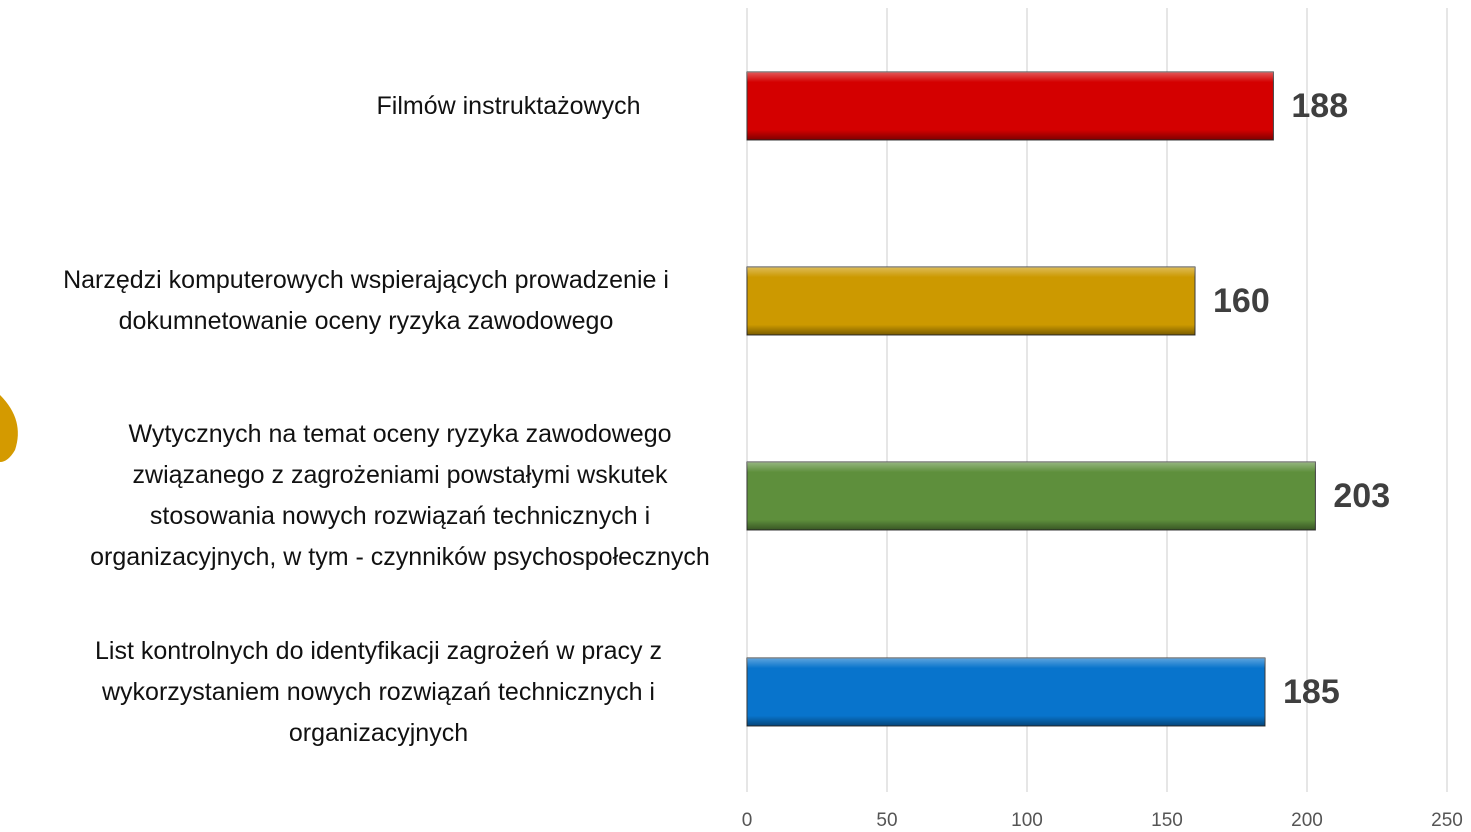  What do you see at coordinates (747, 820) in the screenshot?
I see `x-tick-label: 0` at bounding box center [747, 820].